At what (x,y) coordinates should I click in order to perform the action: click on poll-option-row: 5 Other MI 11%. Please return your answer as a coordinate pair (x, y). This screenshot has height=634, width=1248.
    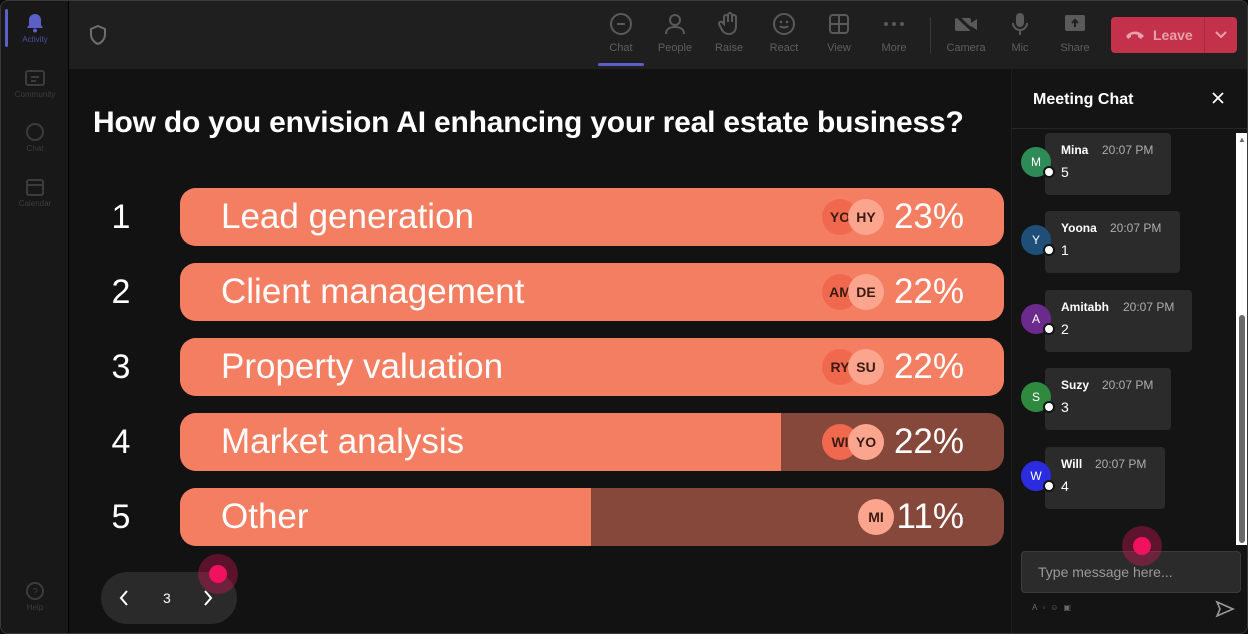
    Looking at the image, I should click on (540, 517).